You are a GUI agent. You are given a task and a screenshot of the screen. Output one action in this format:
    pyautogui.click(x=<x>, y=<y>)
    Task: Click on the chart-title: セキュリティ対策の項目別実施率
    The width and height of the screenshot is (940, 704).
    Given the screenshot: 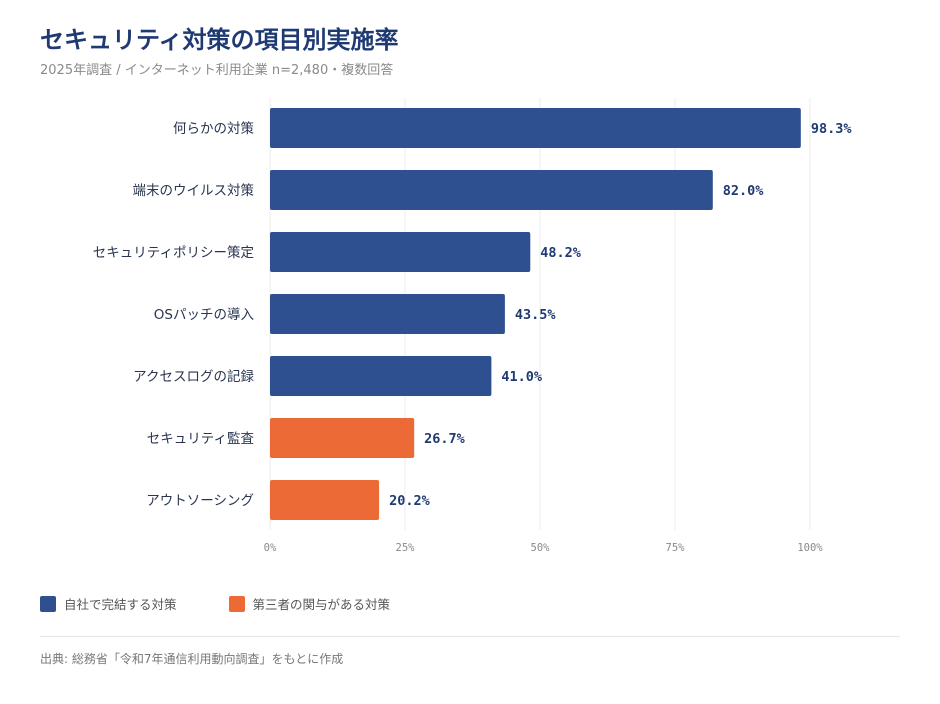 What is the action you would take?
    pyautogui.click(x=219, y=40)
    